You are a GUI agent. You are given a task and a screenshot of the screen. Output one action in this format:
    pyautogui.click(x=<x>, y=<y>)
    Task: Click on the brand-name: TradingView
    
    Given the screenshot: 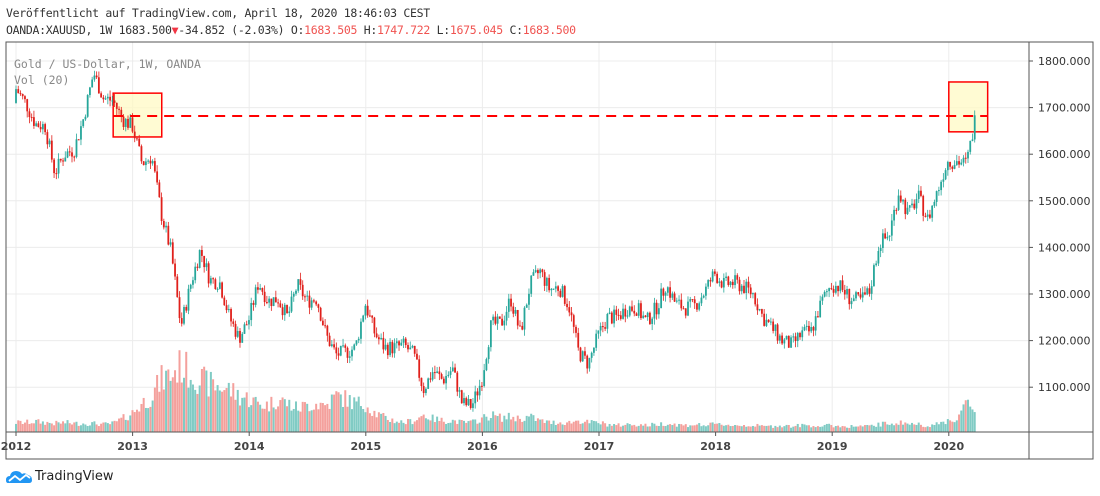 What is the action you would take?
    pyautogui.click(x=74, y=476)
    